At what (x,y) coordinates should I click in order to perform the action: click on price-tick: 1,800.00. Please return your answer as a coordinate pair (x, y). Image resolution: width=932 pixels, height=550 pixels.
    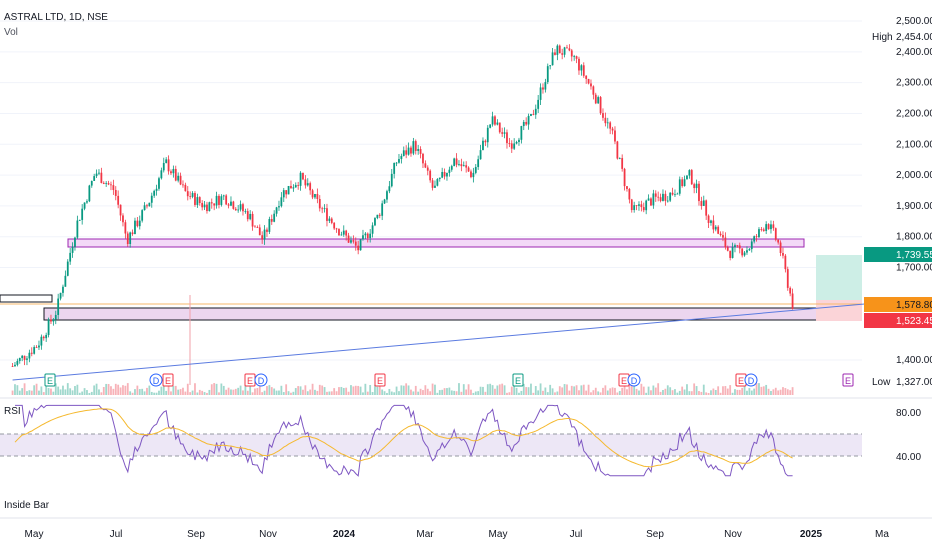
    Looking at the image, I should click on (914, 237).